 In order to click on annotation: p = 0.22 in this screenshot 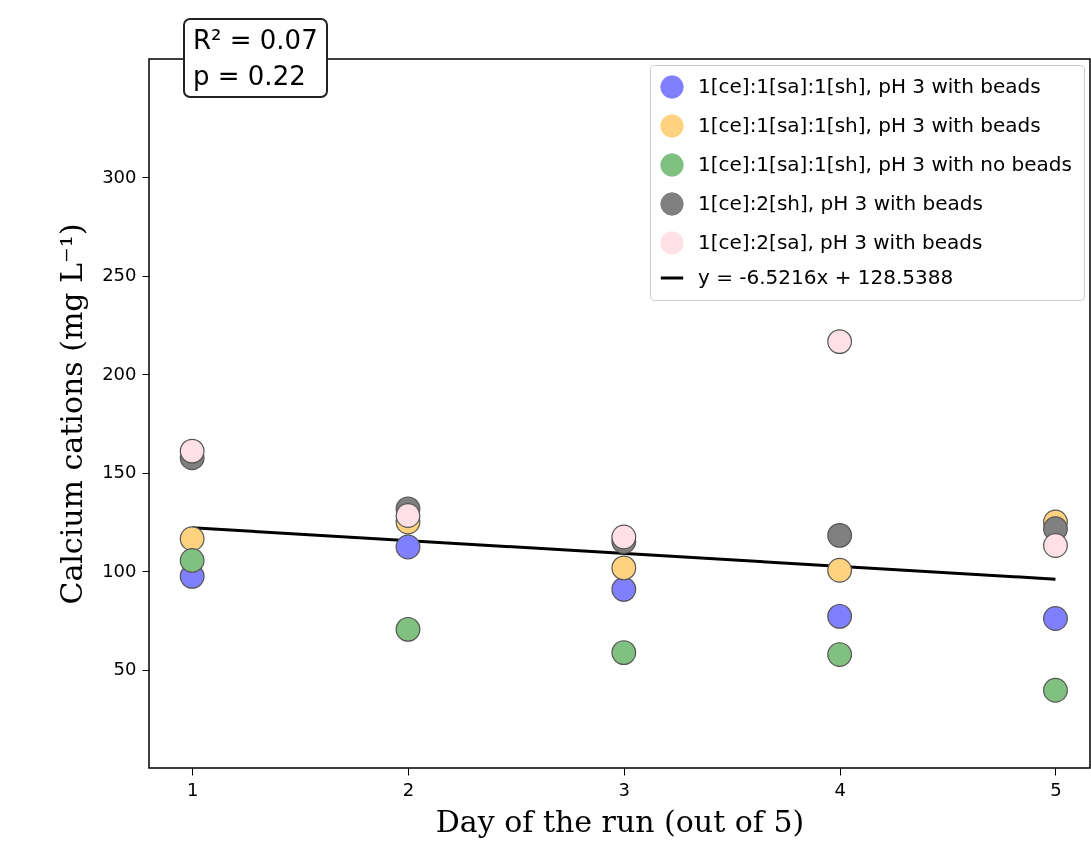, I will do `click(250, 76)`.